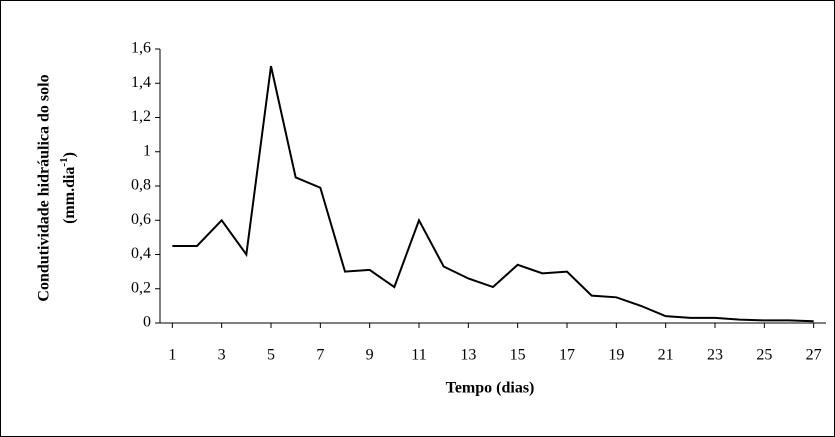 The width and height of the screenshot is (835, 437). I want to click on y-axis-unit: (mm.dia-1), so click(68, 188).